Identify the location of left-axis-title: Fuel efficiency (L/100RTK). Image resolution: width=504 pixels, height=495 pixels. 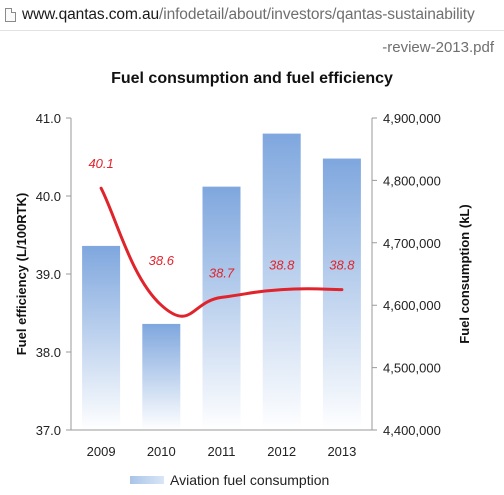
(21, 274).